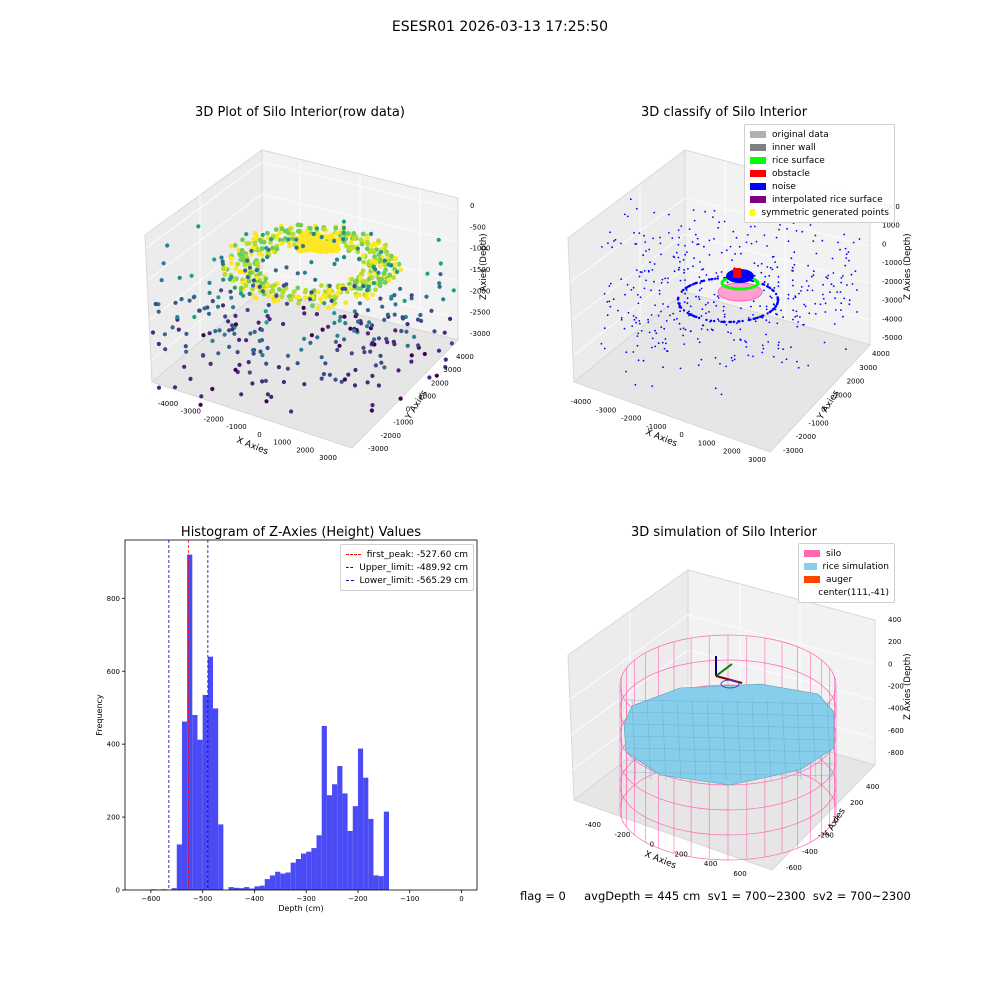 The width and height of the screenshot is (1000, 1000). I want to click on histogram-xtick-label: −600, so click(150, 899).